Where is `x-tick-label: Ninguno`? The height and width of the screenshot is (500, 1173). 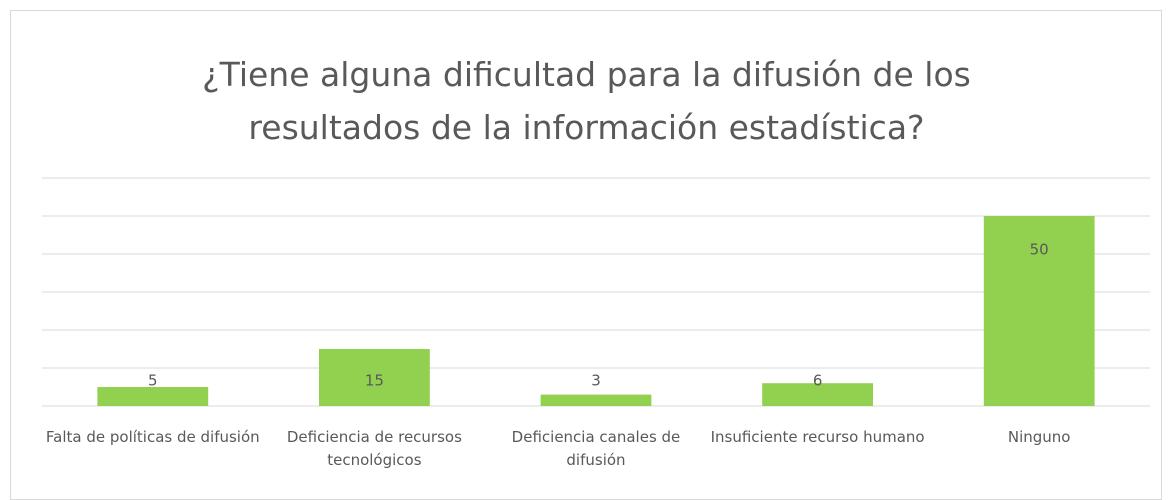 x-tick-label: Ninguno is located at coordinates (1039, 437).